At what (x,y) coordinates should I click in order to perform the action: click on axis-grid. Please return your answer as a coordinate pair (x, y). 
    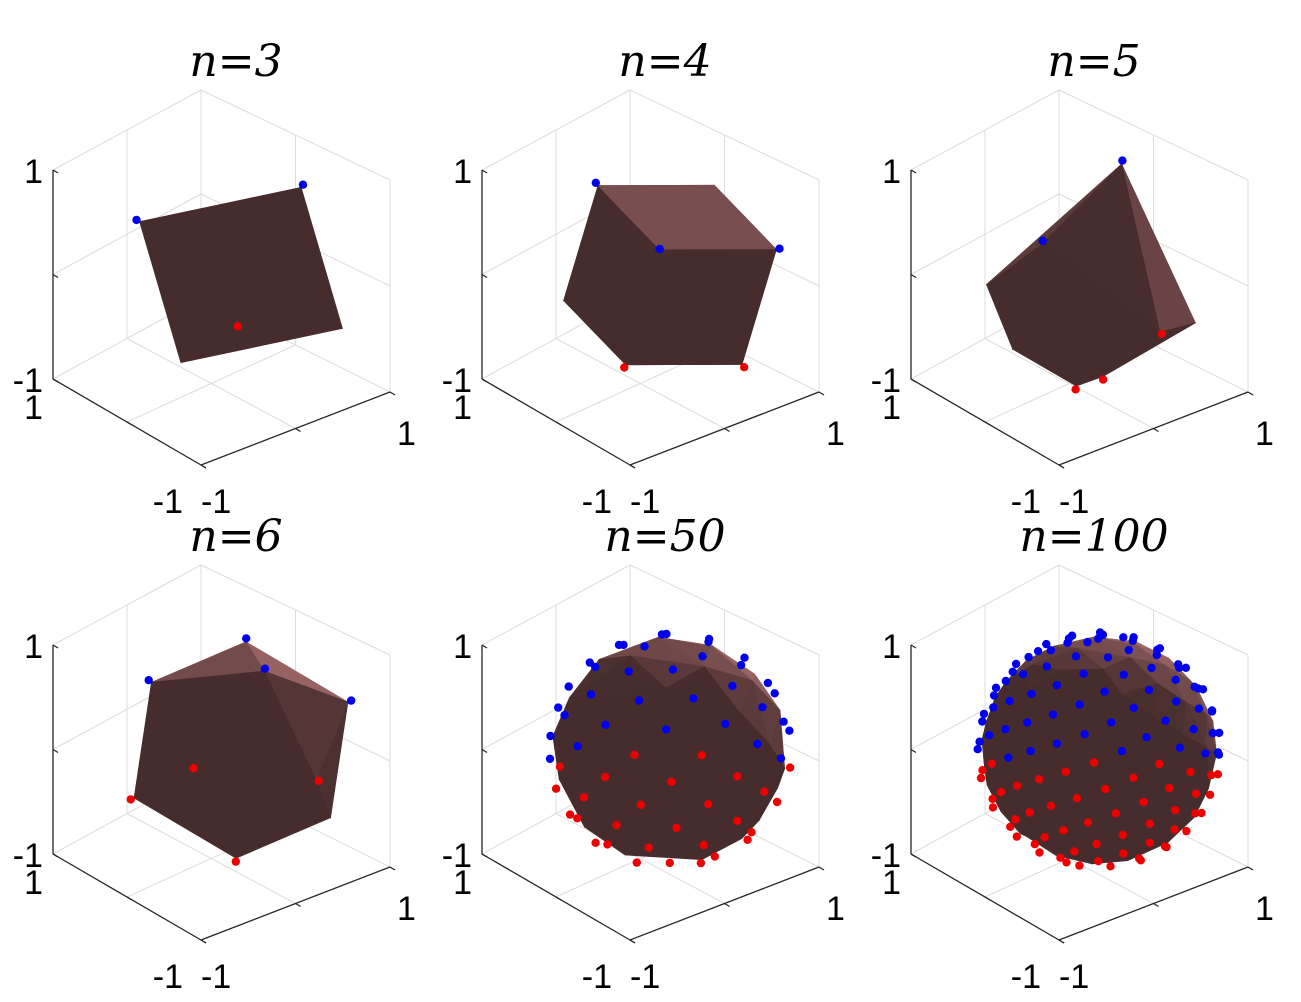
    Looking at the image, I should click on (224, 279).